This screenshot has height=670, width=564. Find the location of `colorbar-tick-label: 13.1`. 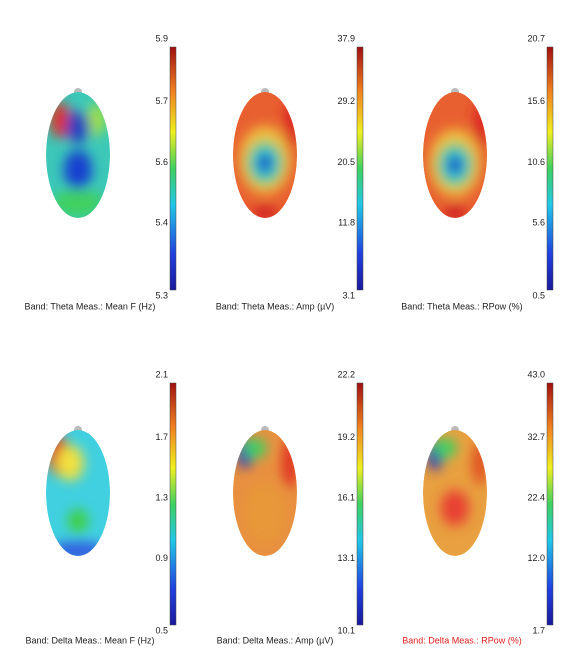

colorbar-tick-label: 13.1 is located at coordinates (346, 558).